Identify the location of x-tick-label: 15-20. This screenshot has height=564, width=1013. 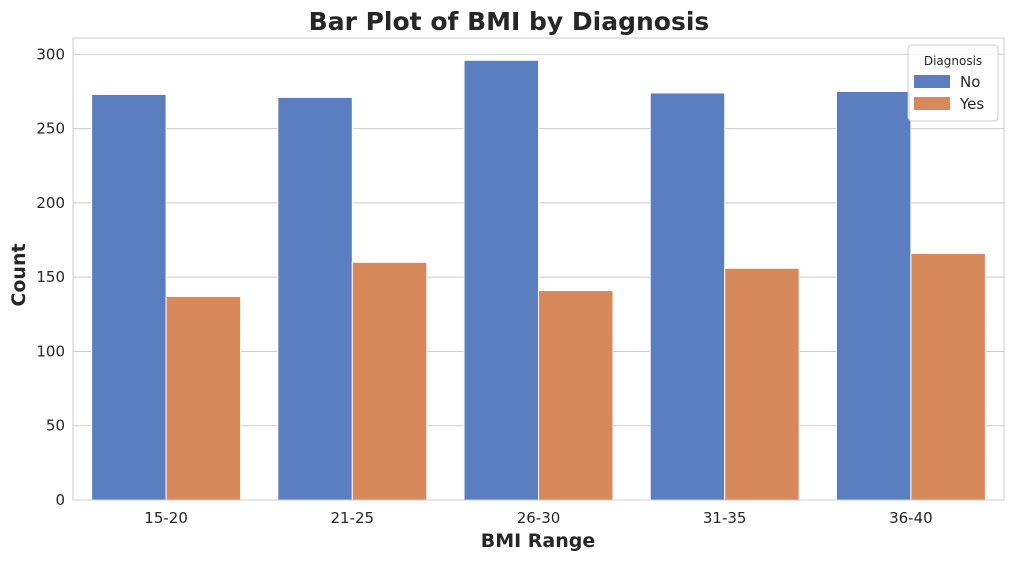
(166, 518).